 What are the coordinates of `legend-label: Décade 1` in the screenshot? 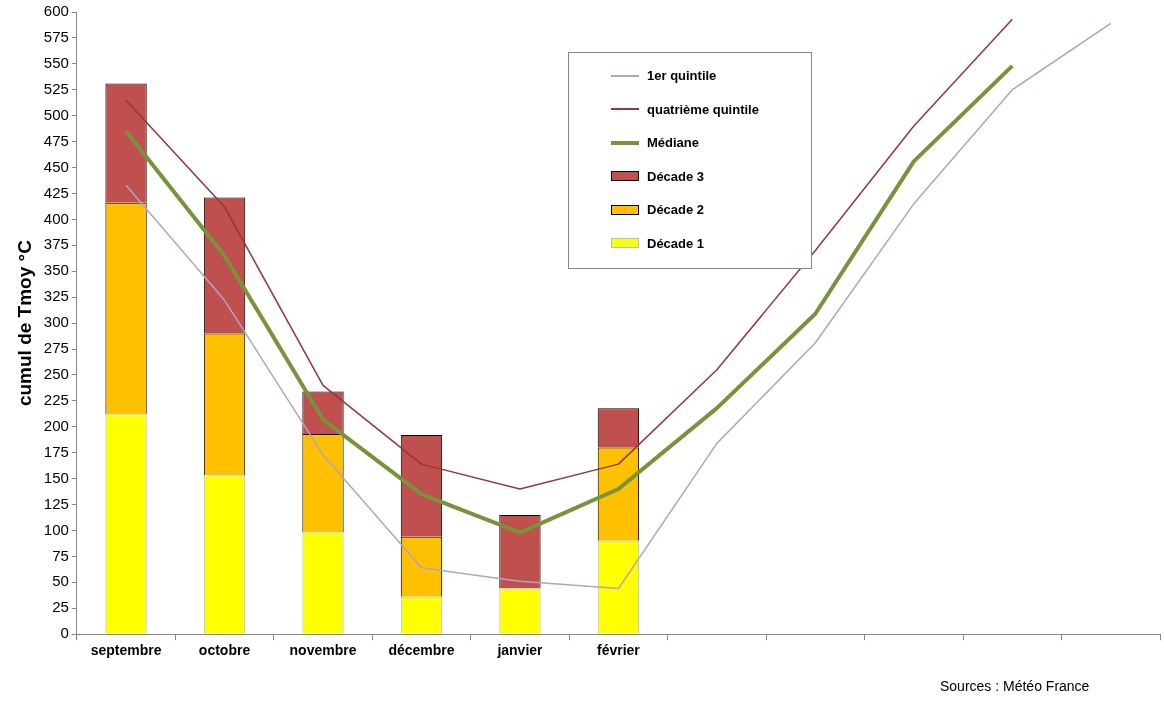 It's located at (676, 243).